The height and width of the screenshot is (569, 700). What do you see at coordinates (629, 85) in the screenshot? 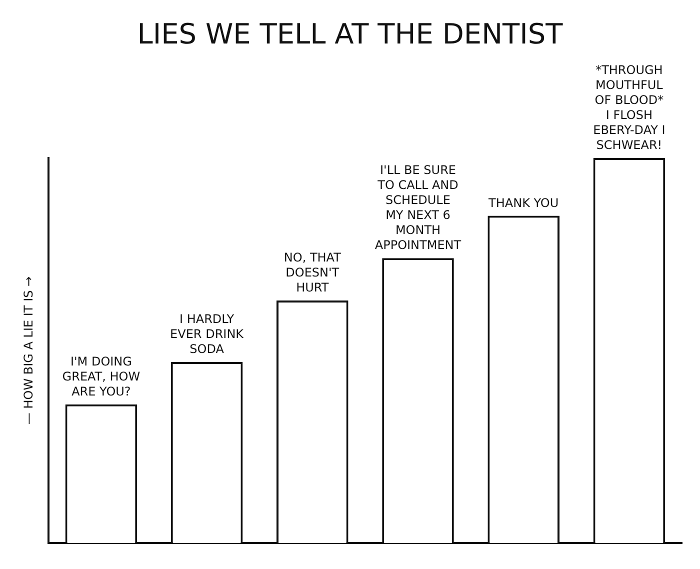
I see `text: *THROUGH MOUTHFUL OF BLOOD*` at bounding box center [629, 85].